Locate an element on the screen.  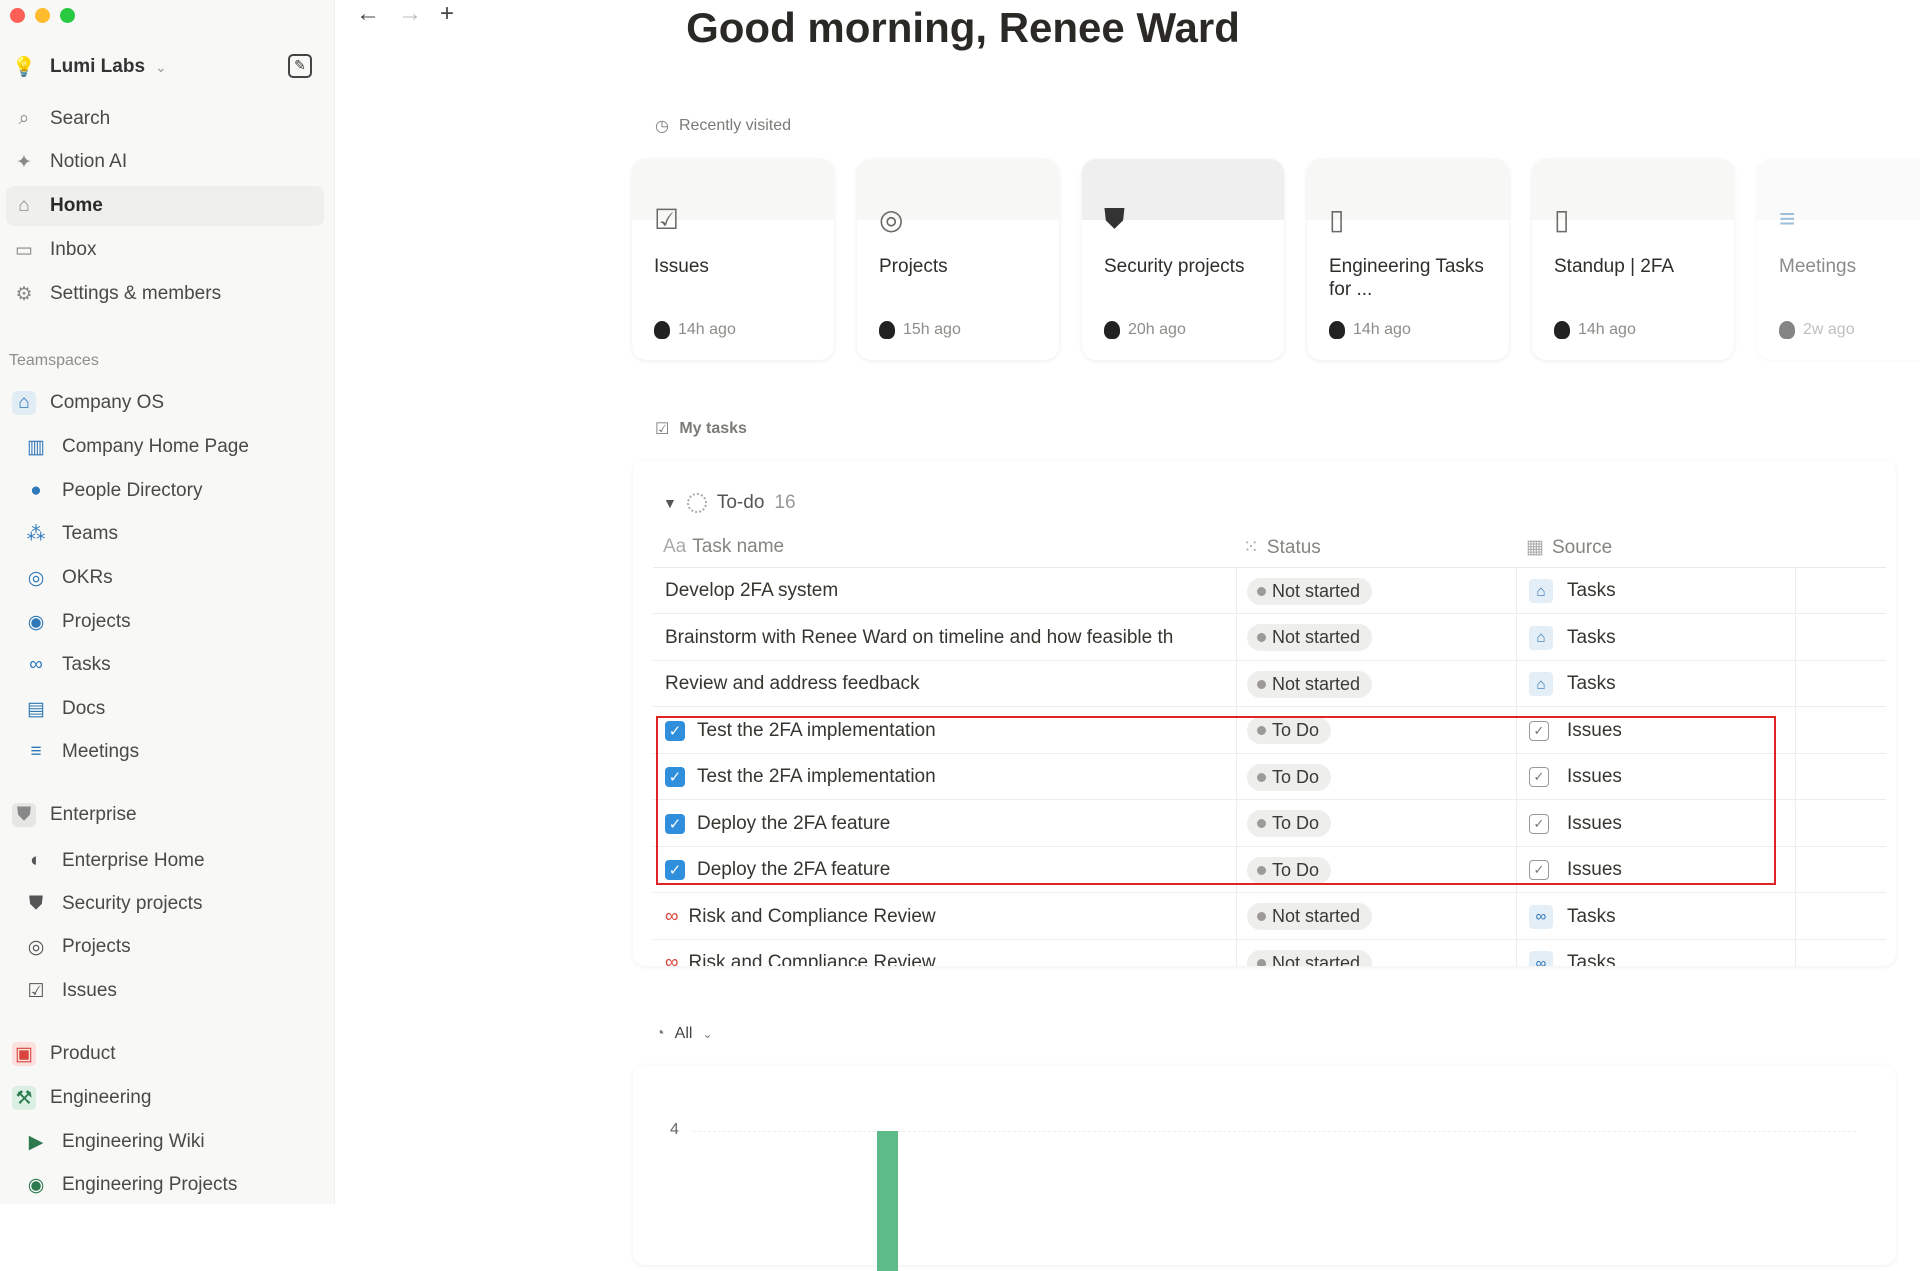
sidebar-item-company-home-page: ▥ Company Home Page is located at coordinates (165, 447).